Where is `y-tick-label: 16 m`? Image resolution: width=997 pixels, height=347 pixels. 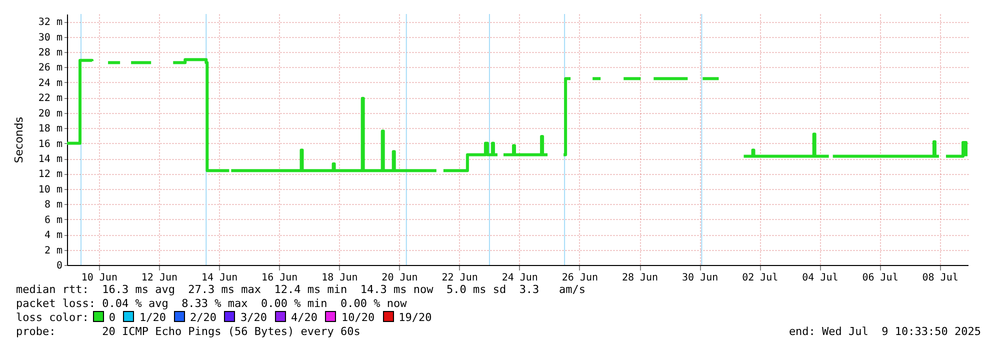
y-tick-label: 16 m is located at coordinates (50, 144).